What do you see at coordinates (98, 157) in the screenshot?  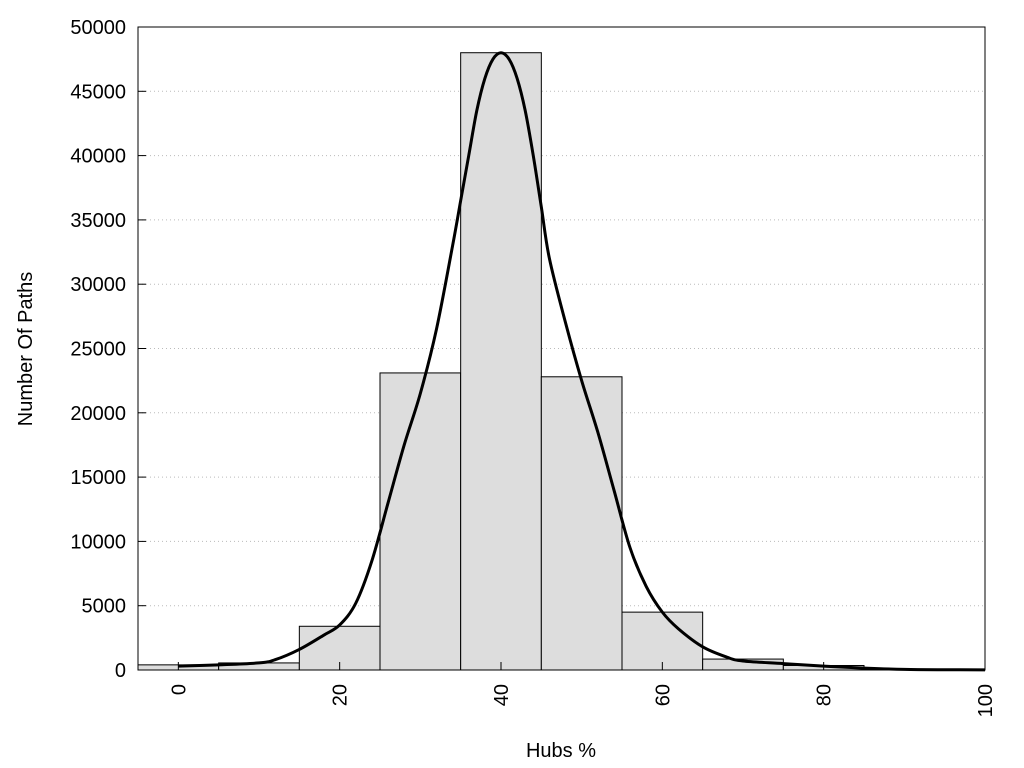 I see `y-tick-label: 40000` at bounding box center [98, 157].